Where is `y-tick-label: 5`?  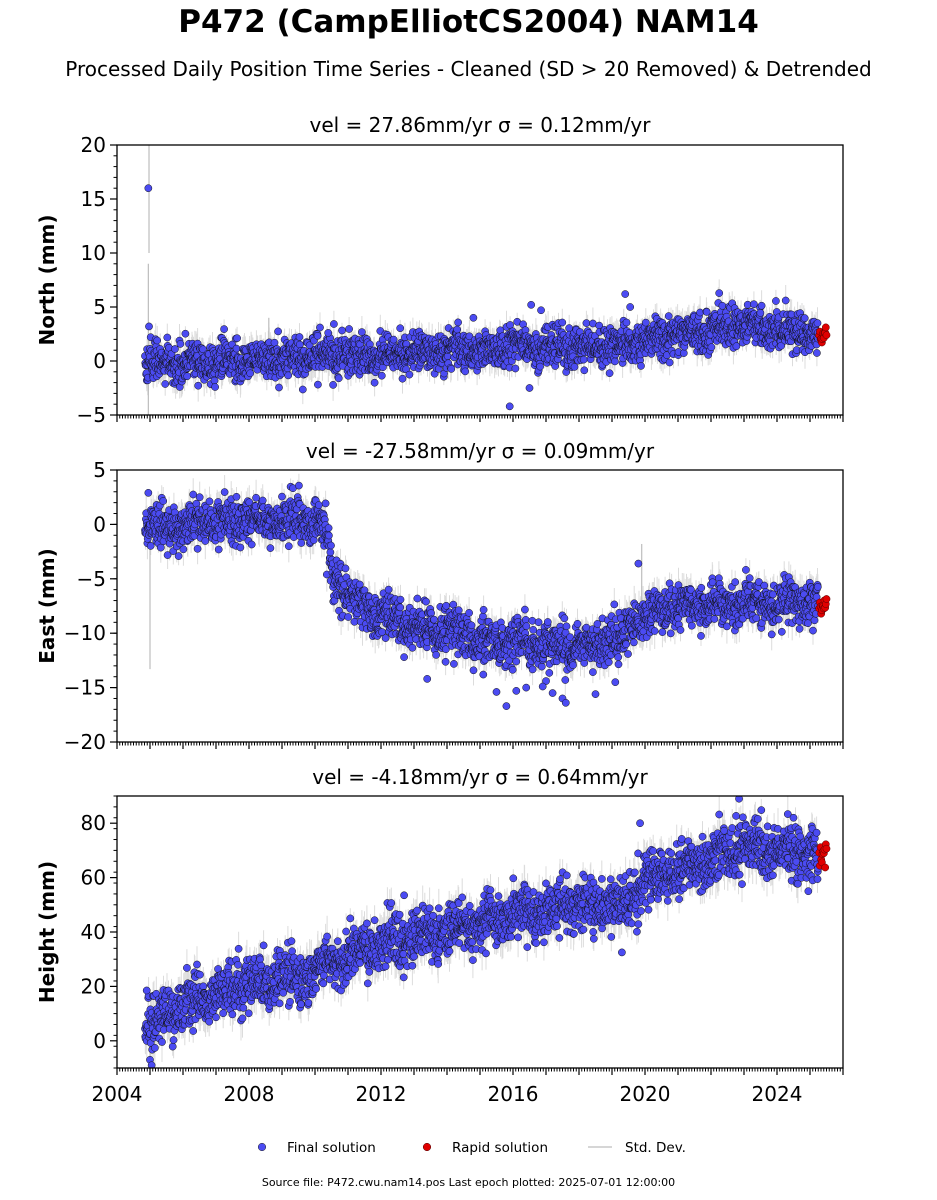 y-tick-label: 5 is located at coordinates (99, 307).